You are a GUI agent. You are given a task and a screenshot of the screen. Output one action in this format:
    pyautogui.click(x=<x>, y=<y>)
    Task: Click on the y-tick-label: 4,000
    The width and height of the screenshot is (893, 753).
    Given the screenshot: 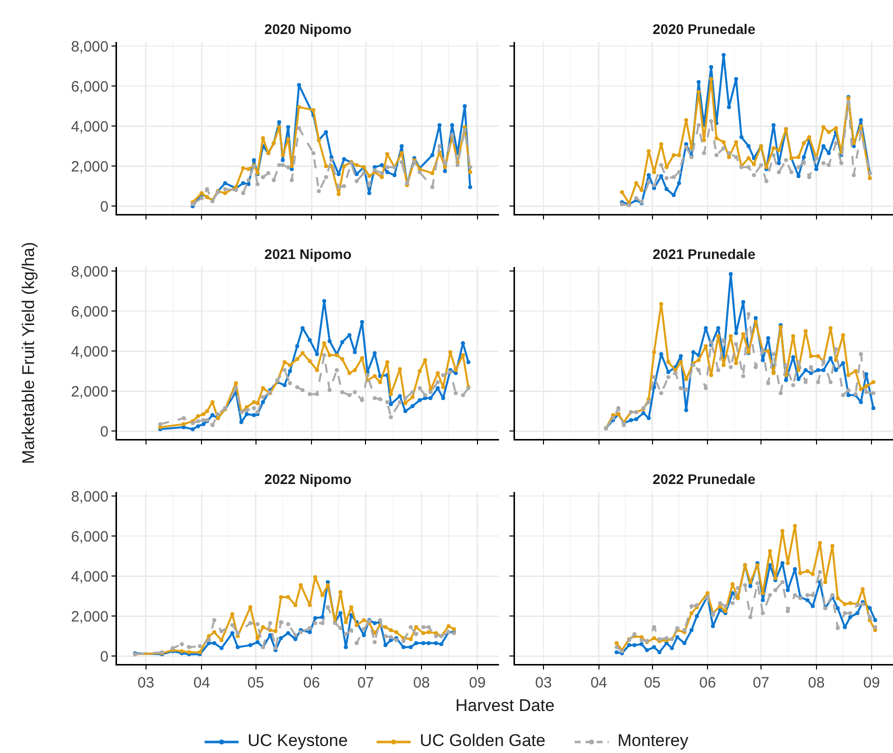 What is the action you would take?
    pyautogui.click(x=89, y=351)
    